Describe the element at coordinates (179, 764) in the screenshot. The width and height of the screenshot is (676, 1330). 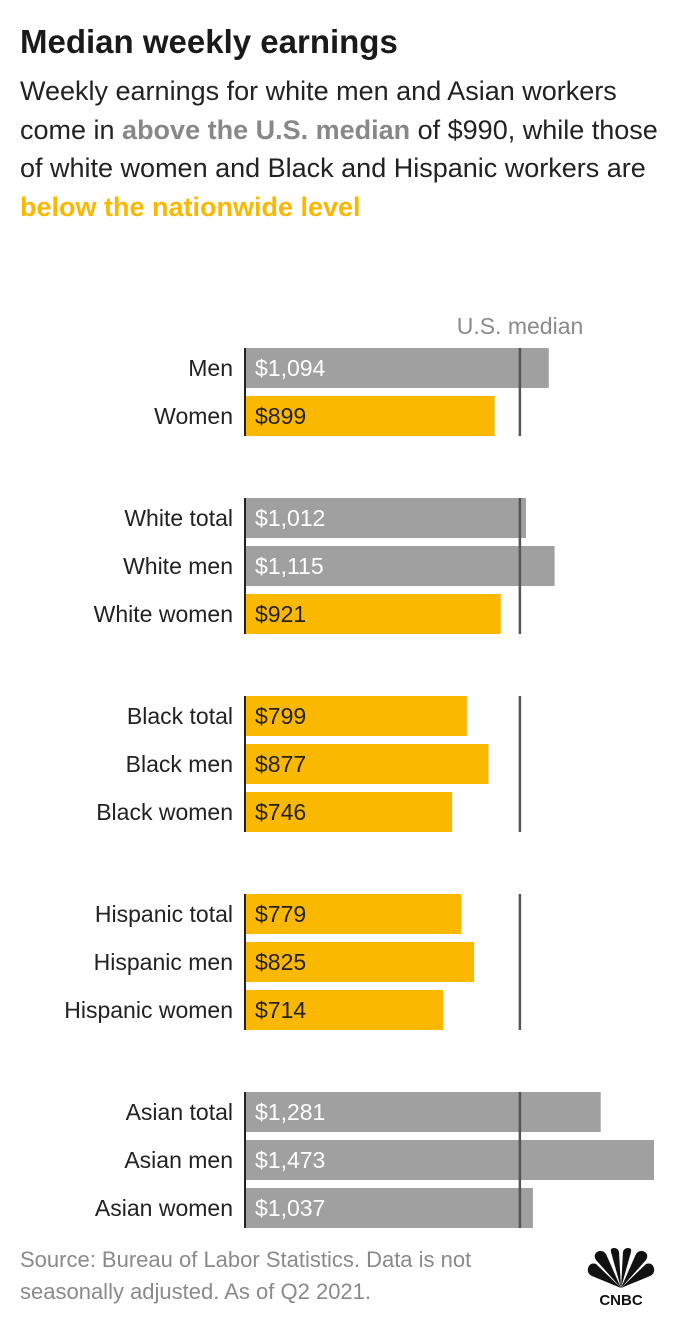
I see `category-label: Black men` at that location.